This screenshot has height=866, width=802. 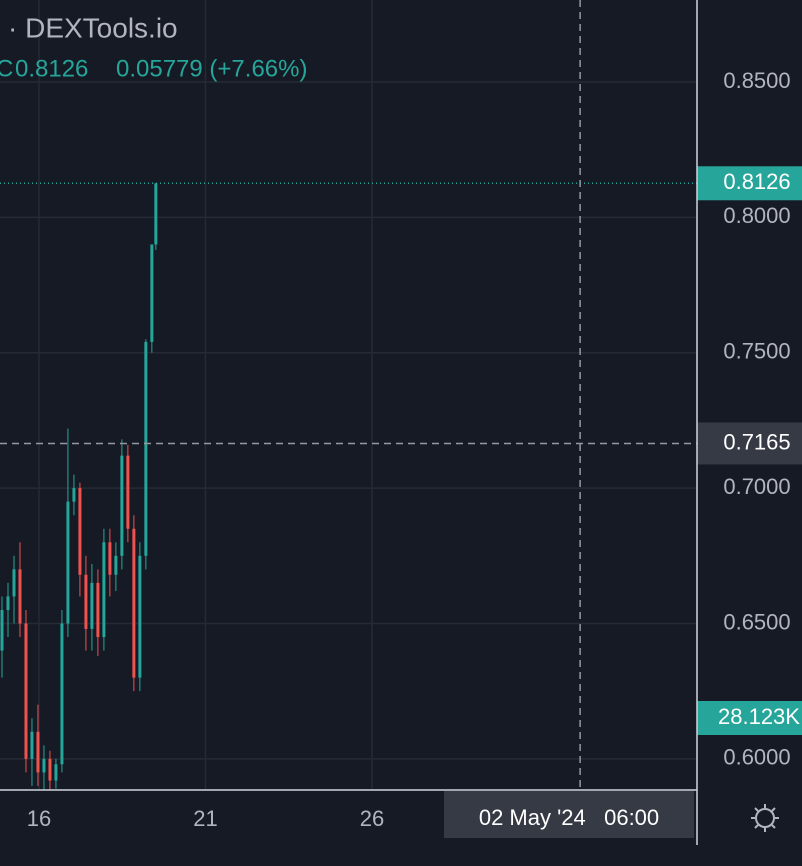 What do you see at coordinates (39, 818) in the screenshot?
I see `x-tick-label: 16` at bounding box center [39, 818].